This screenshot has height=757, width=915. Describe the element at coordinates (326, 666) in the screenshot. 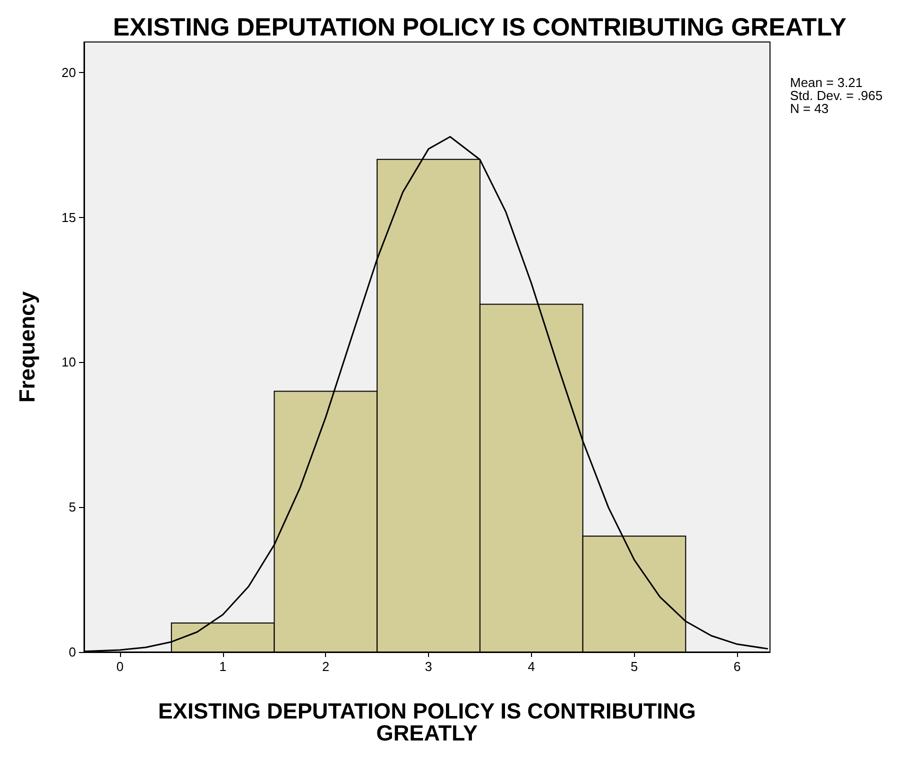

I see `x-tick-label: 2` at that location.